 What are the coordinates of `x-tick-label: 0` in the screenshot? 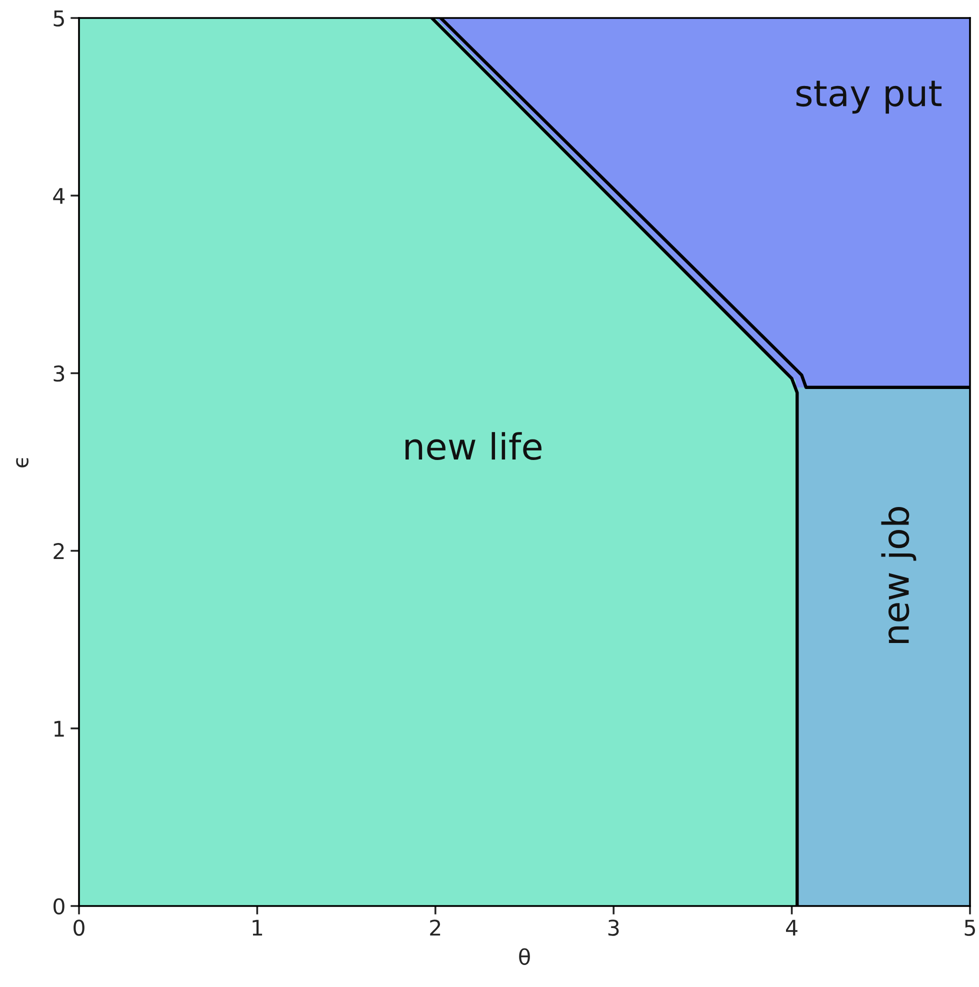 It's located at (79, 928).